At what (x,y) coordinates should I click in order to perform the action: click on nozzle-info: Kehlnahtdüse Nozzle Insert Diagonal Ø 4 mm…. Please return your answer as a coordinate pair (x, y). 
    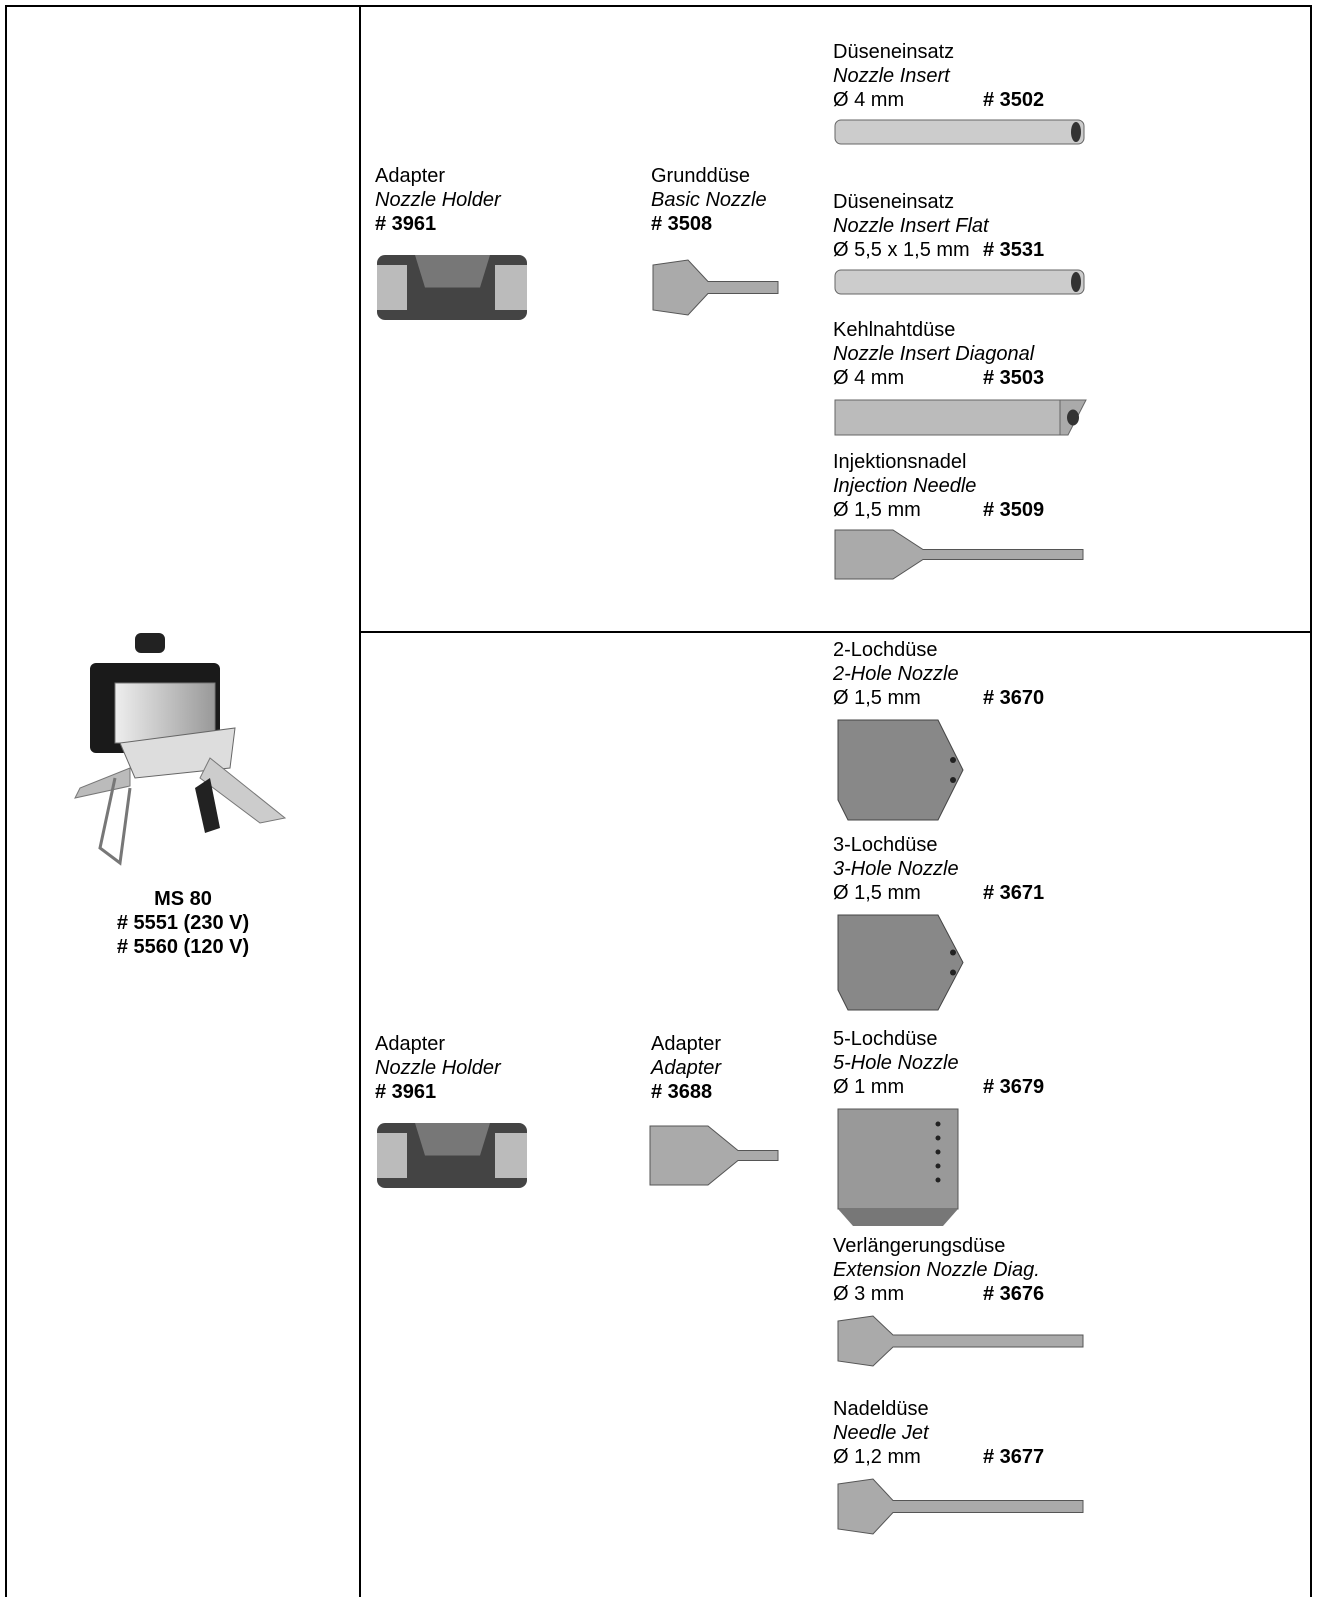
    Looking at the image, I should click on (938, 354).